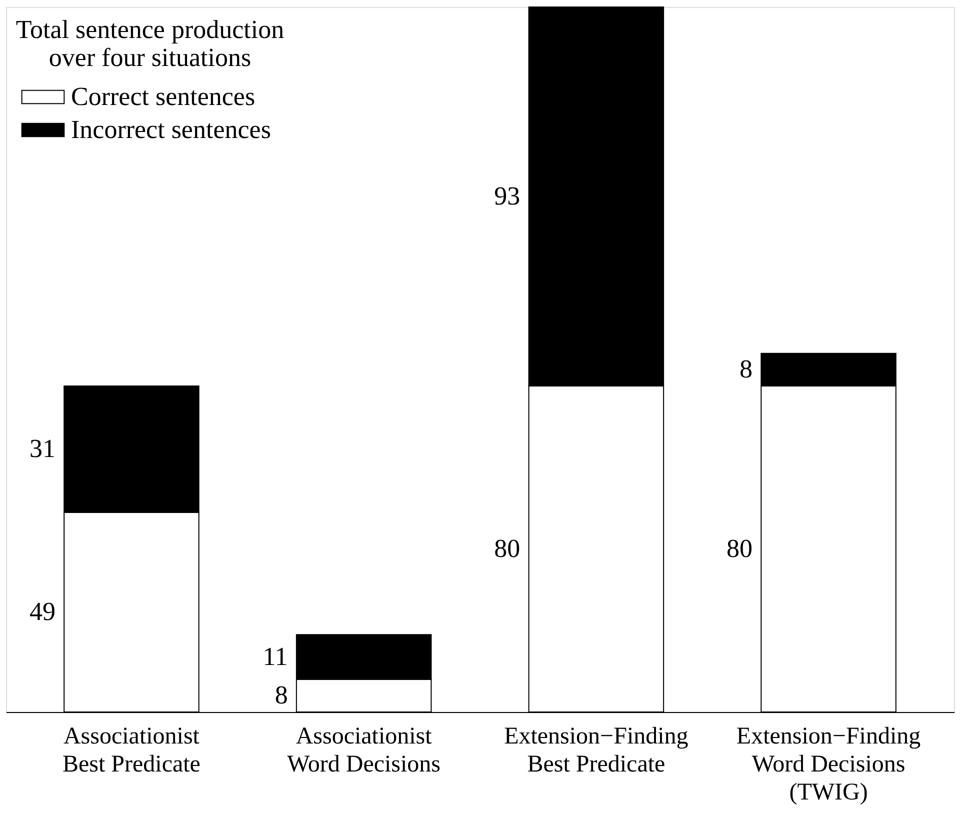  I want to click on x-tick-label: Extension−Finding Best Predicate, so click(596, 751).